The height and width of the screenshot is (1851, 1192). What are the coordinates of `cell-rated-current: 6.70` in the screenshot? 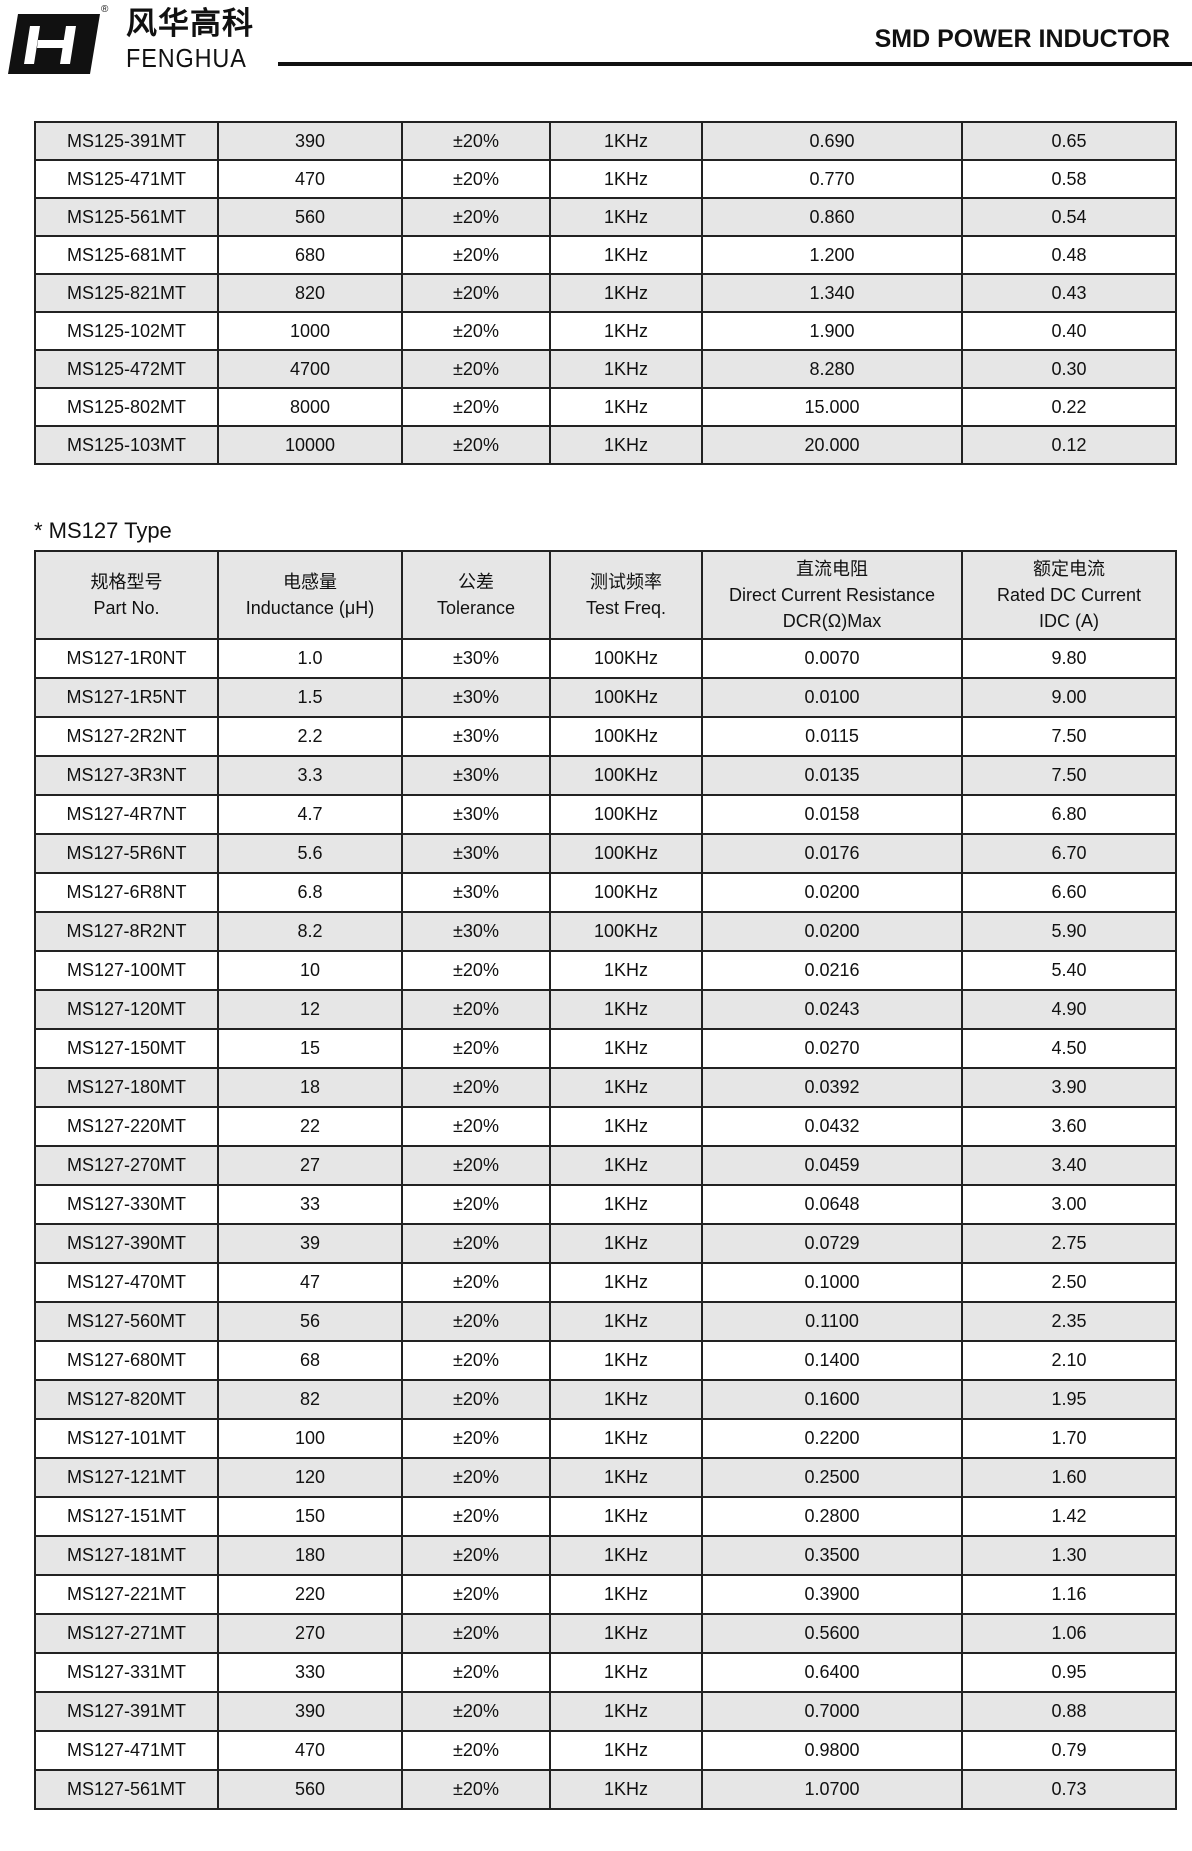 It's located at (1069, 853).